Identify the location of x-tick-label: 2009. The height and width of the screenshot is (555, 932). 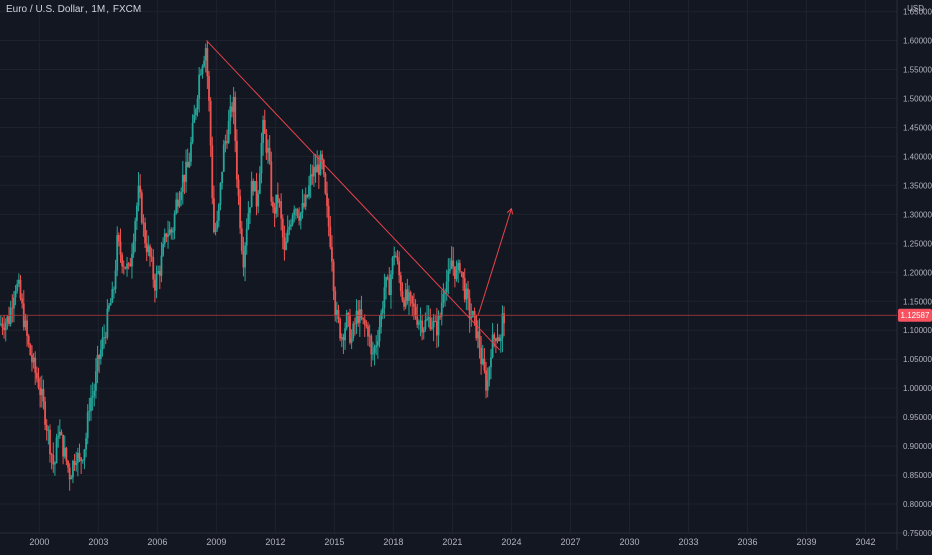
(216, 542).